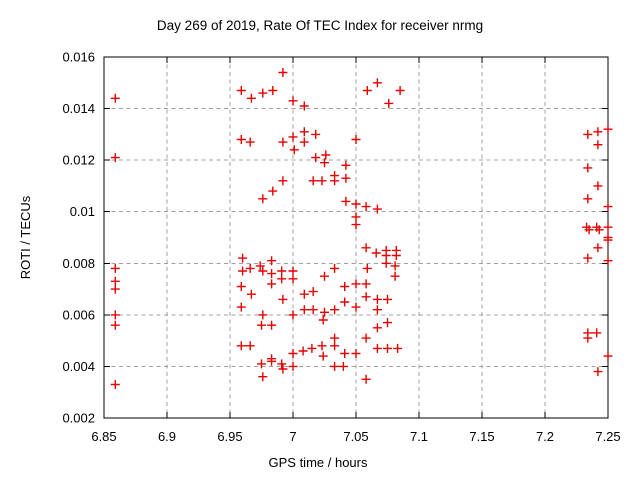 This screenshot has width=640, height=485. What do you see at coordinates (318, 462) in the screenshot?
I see `x-axis-label: GPS time / hours` at bounding box center [318, 462].